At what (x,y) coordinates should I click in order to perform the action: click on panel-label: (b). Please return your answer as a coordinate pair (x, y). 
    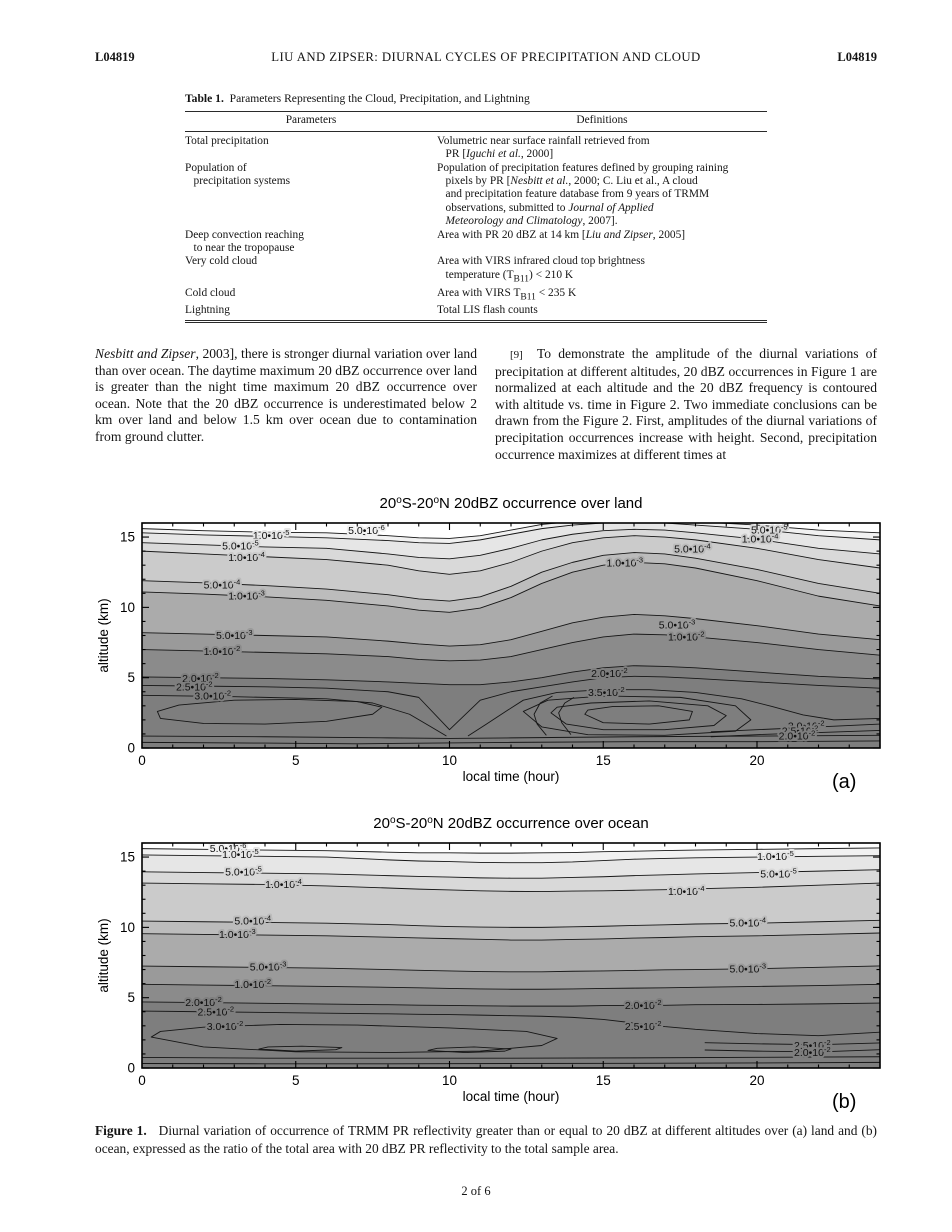
    Looking at the image, I should click on (844, 1102).